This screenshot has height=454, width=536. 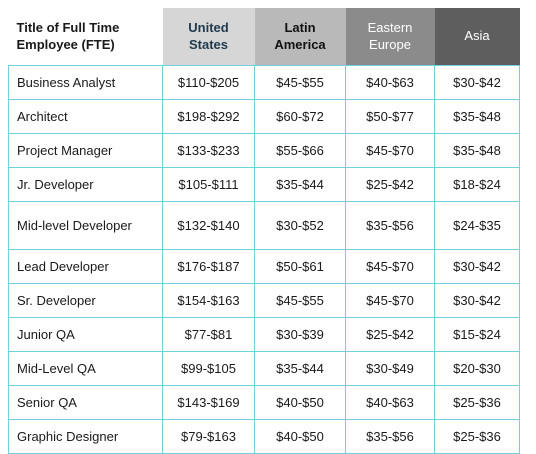 What do you see at coordinates (208, 402) in the screenshot?
I see `us-rate-cell: $143-$169` at bounding box center [208, 402].